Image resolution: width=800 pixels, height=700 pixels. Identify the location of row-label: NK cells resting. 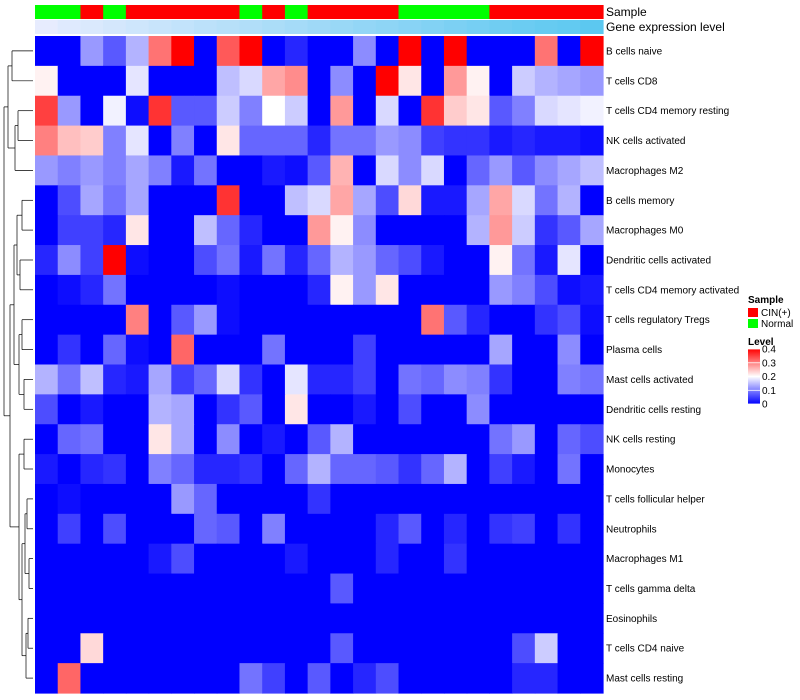
(640, 440).